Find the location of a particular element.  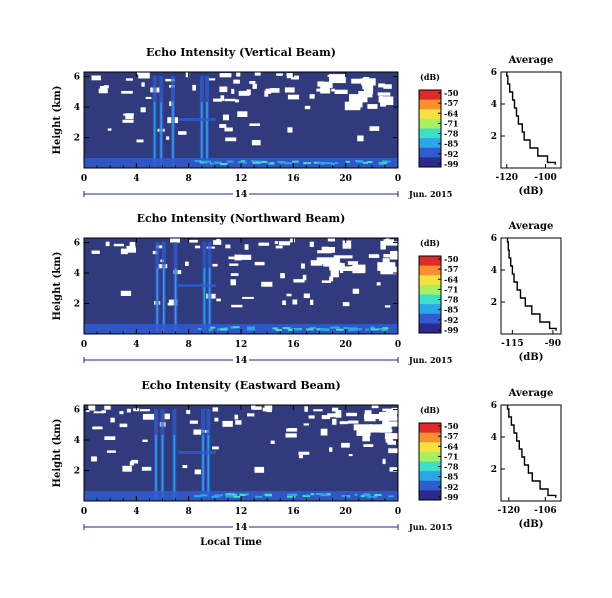

x-tick-label: 4 is located at coordinates (136, 512).